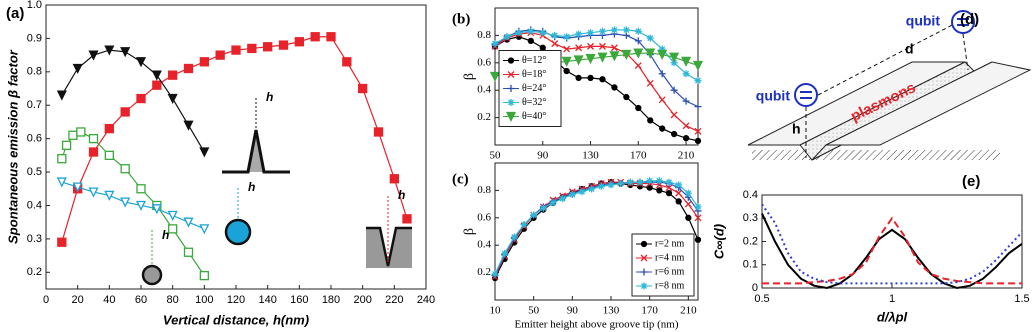 The width and height of the screenshot is (1033, 332). What do you see at coordinates (573, 311) in the screenshot?
I see `x-tick-label: 90` at bounding box center [573, 311].